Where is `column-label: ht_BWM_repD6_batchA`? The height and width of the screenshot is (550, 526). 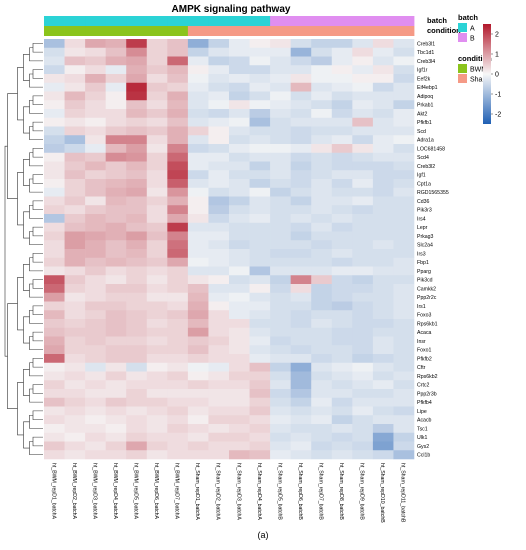
column-label: ht_BWM_repD6_batchA is located at coordinates (156, 491).